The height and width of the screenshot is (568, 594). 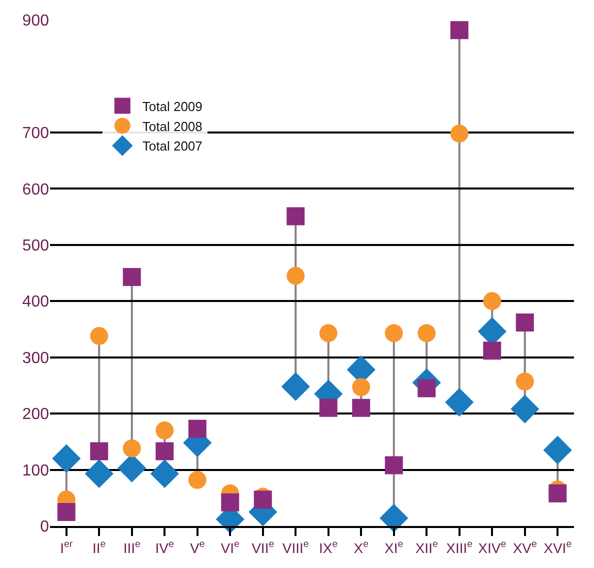 What do you see at coordinates (36, 415) in the screenshot?
I see `y-tick-label: 200` at bounding box center [36, 415].